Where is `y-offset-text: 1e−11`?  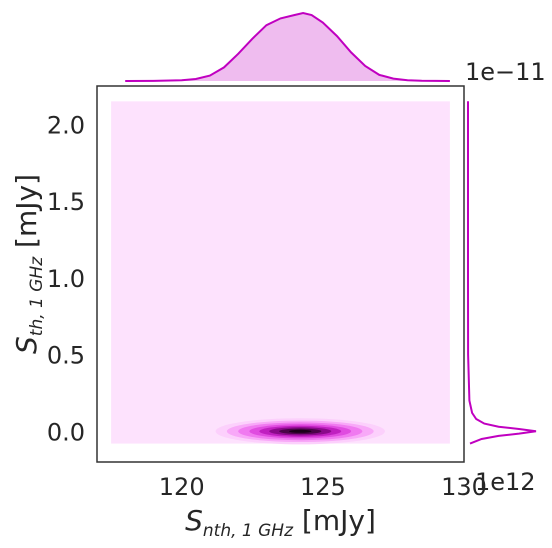
y-offset-text: 1e−11 is located at coordinates (505, 72).